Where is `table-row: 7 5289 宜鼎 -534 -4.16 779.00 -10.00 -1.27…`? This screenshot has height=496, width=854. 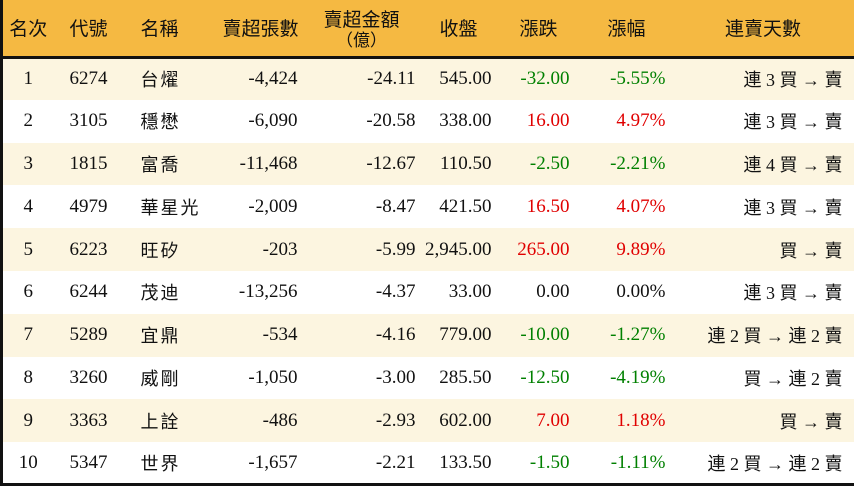
table-row: 7 5289 宜鼎 -534 -4.16 779.00 -10.00 -1.27… is located at coordinates (427, 335).